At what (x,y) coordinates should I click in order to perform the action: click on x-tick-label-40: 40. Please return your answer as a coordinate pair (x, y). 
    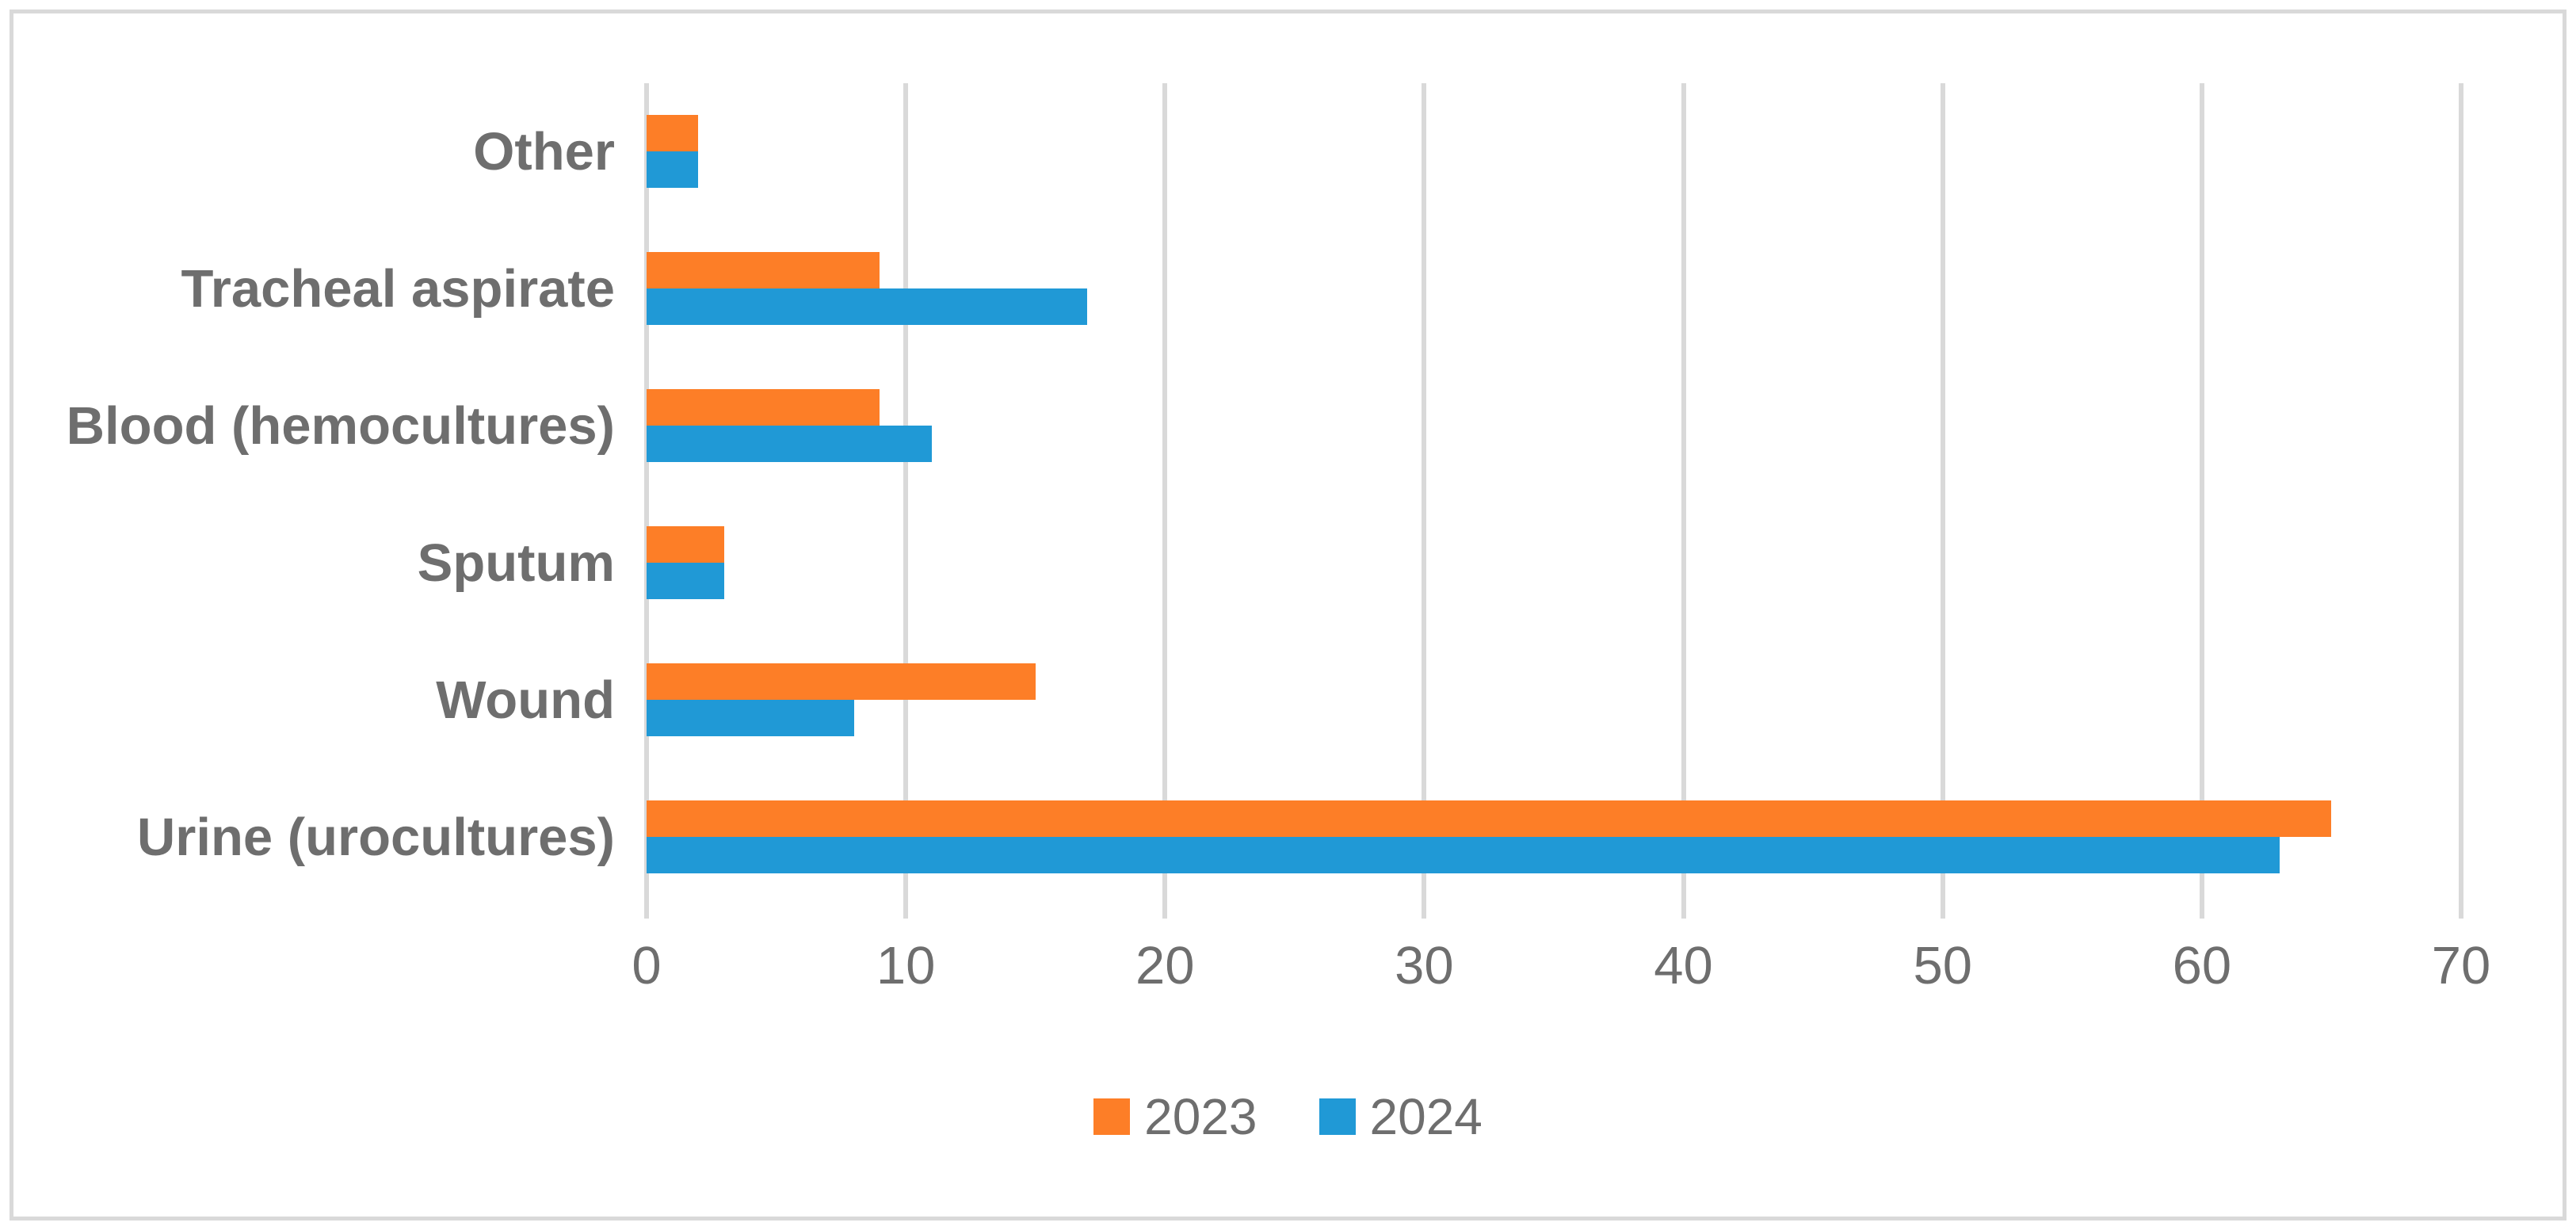
    Looking at the image, I should click on (1683, 965).